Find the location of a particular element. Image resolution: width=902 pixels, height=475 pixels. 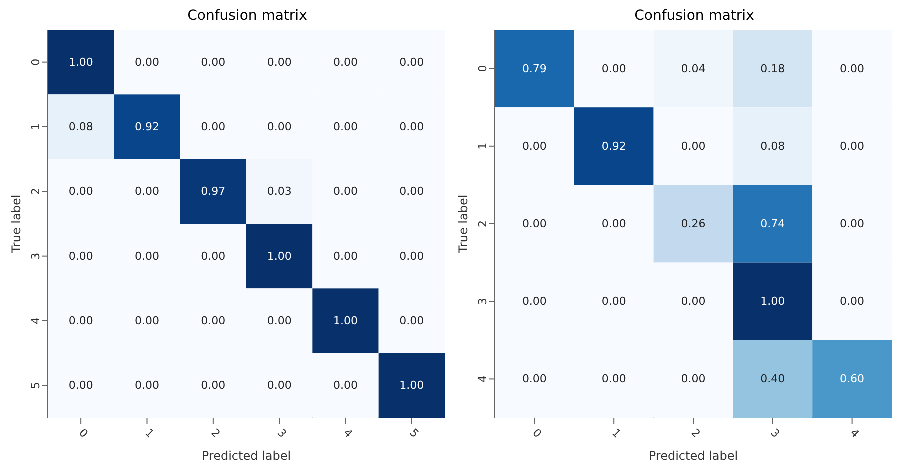

data-label: 0.04 is located at coordinates (693, 69).